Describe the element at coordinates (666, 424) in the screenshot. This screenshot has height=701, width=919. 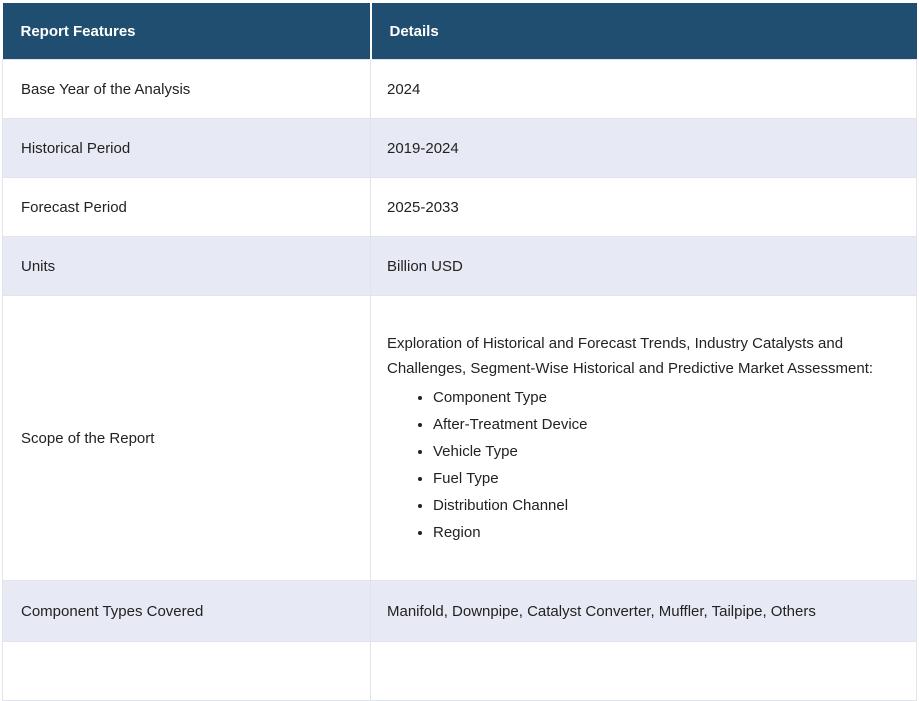
I see `scope-bullet-item: After-Treatment Device` at that location.